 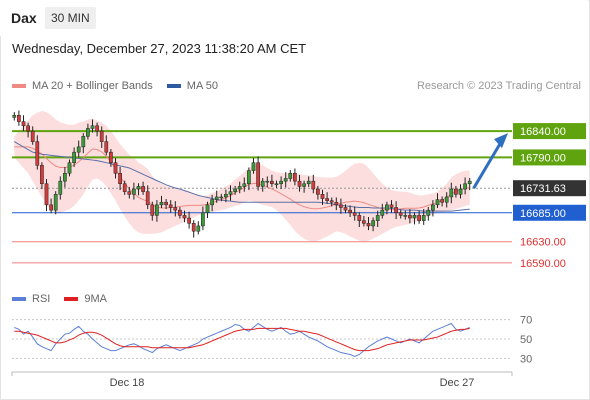 What do you see at coordinates (92, 86) in the screenshot?
I see `legend-label: MA 20 + Bollinger Bands` at bounding box center [92, 86].